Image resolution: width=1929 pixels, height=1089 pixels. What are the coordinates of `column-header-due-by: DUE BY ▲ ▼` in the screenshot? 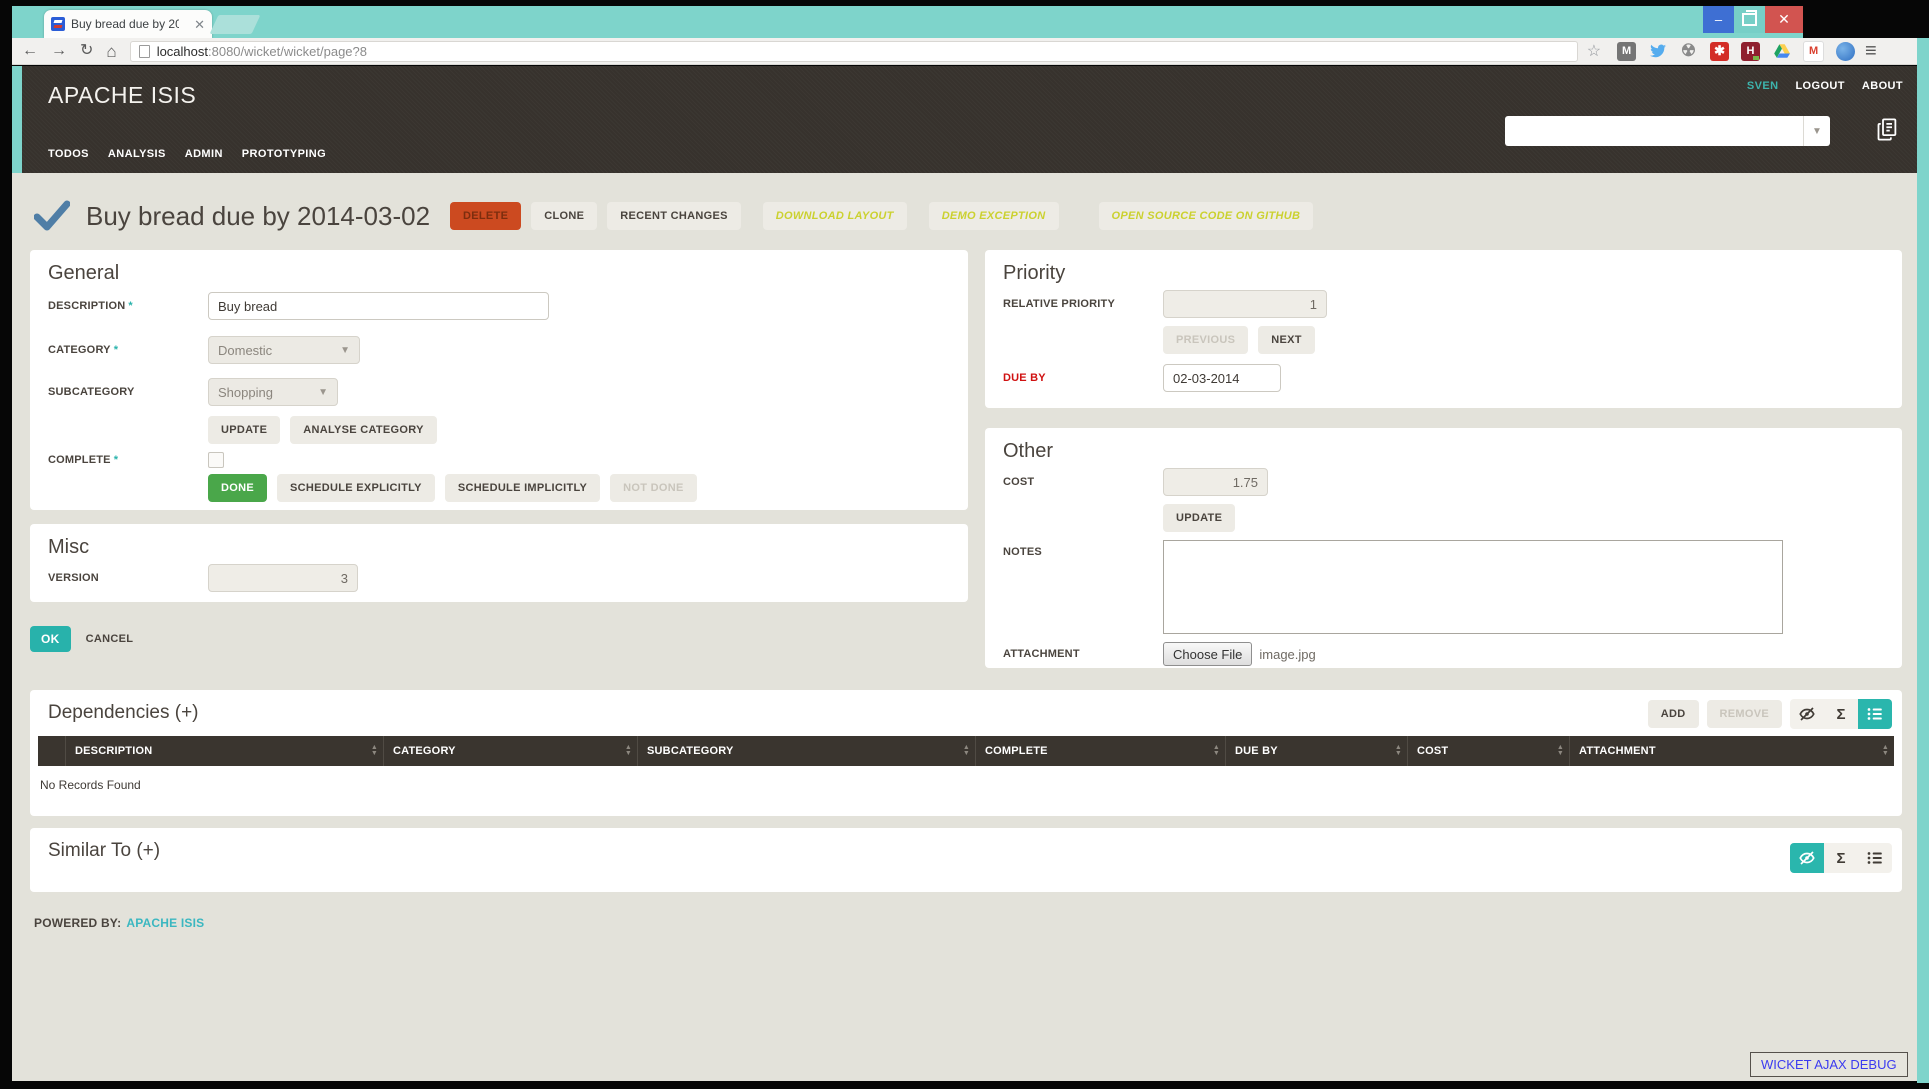 It's located at (1317, 751).